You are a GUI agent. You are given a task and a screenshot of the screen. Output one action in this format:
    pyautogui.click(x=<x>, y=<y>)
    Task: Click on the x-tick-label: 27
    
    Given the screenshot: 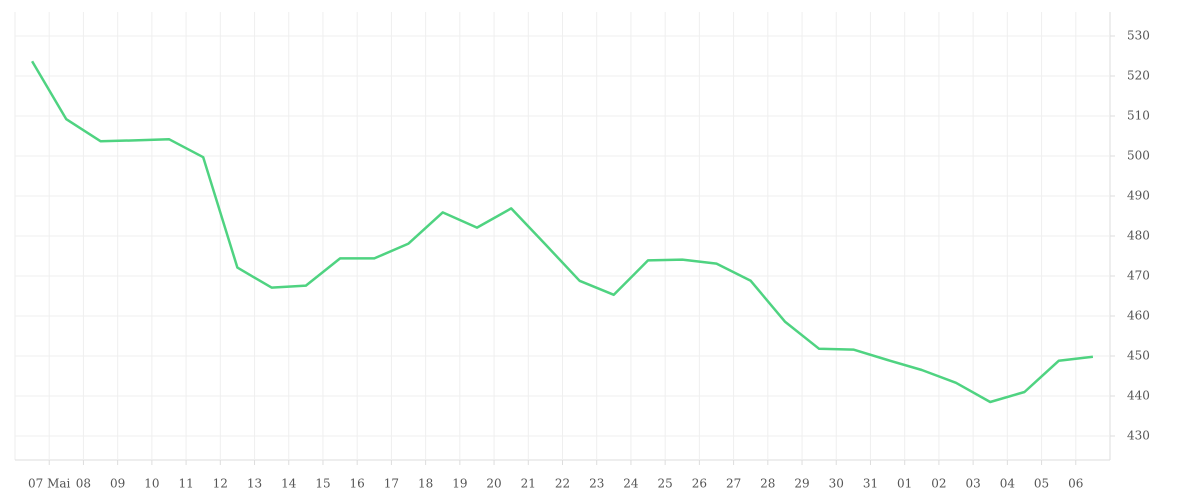 What is the action you would take?
    pyautogui.click(x=733, y=484)
    